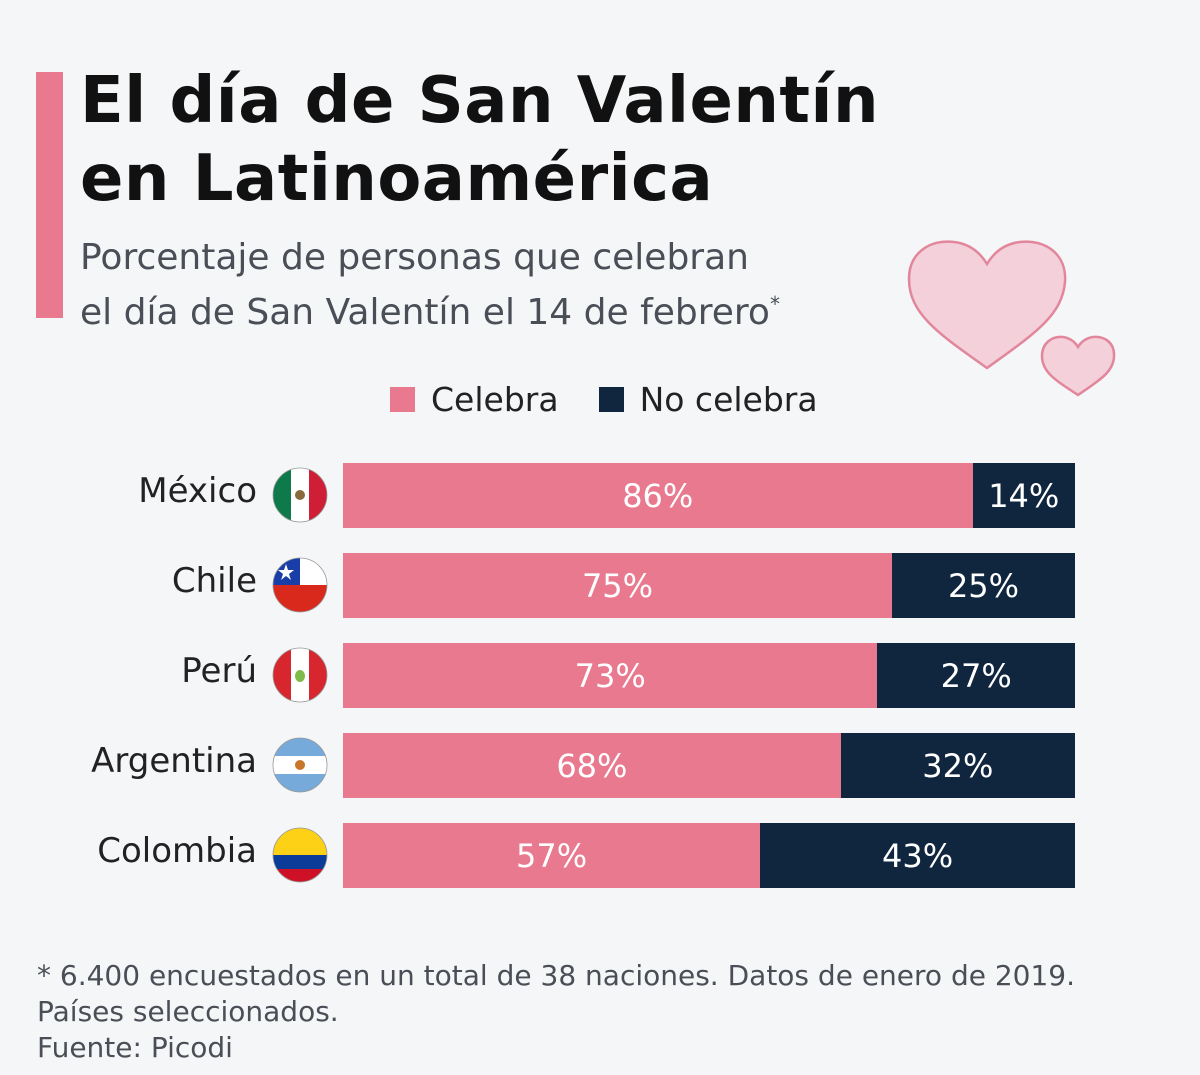 Image resolution: width=1200 pixels, height=1075 pixels. What do you see at coordinates (402, 399) in the screenshot?
I see `legend-swatch-celebra` at bounding box center [402, 399].